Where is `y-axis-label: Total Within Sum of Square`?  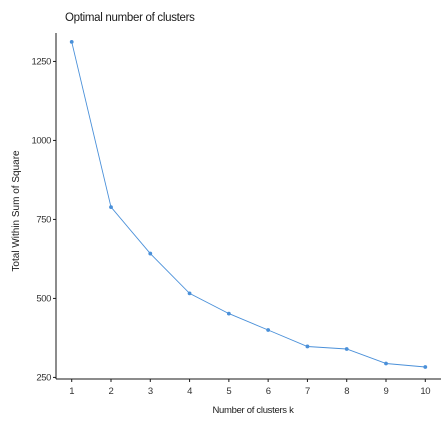 y-axis-label: Total Within Sum of Square is located at coordinates (16, 211).